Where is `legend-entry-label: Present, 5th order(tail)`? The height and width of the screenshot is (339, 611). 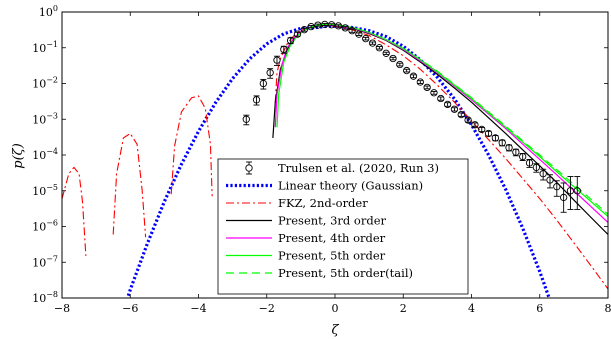 legend-entry-label: Present, 5th order(tail) is located at coordinates (345, 273).